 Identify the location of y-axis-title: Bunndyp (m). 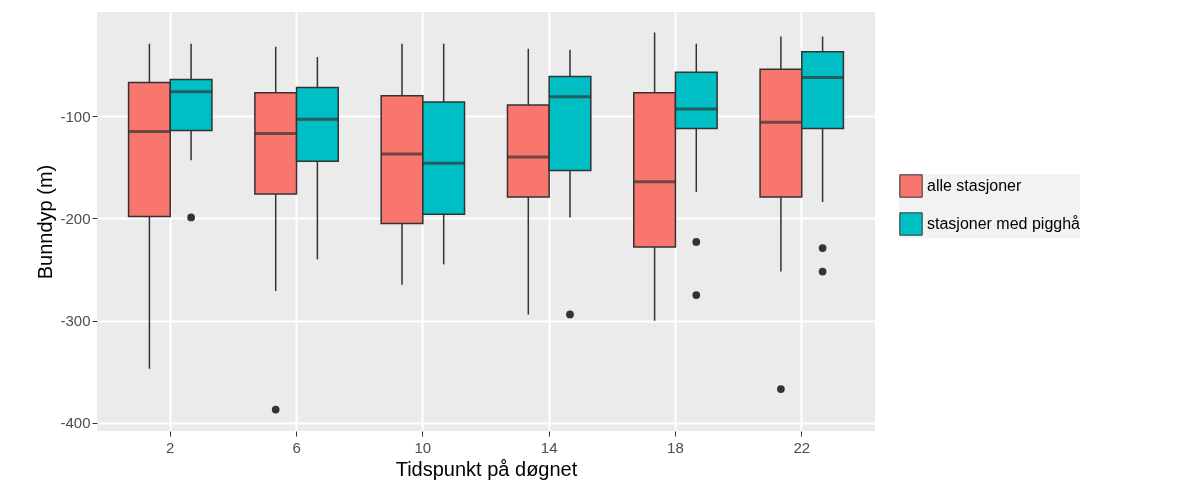
(45, 222).